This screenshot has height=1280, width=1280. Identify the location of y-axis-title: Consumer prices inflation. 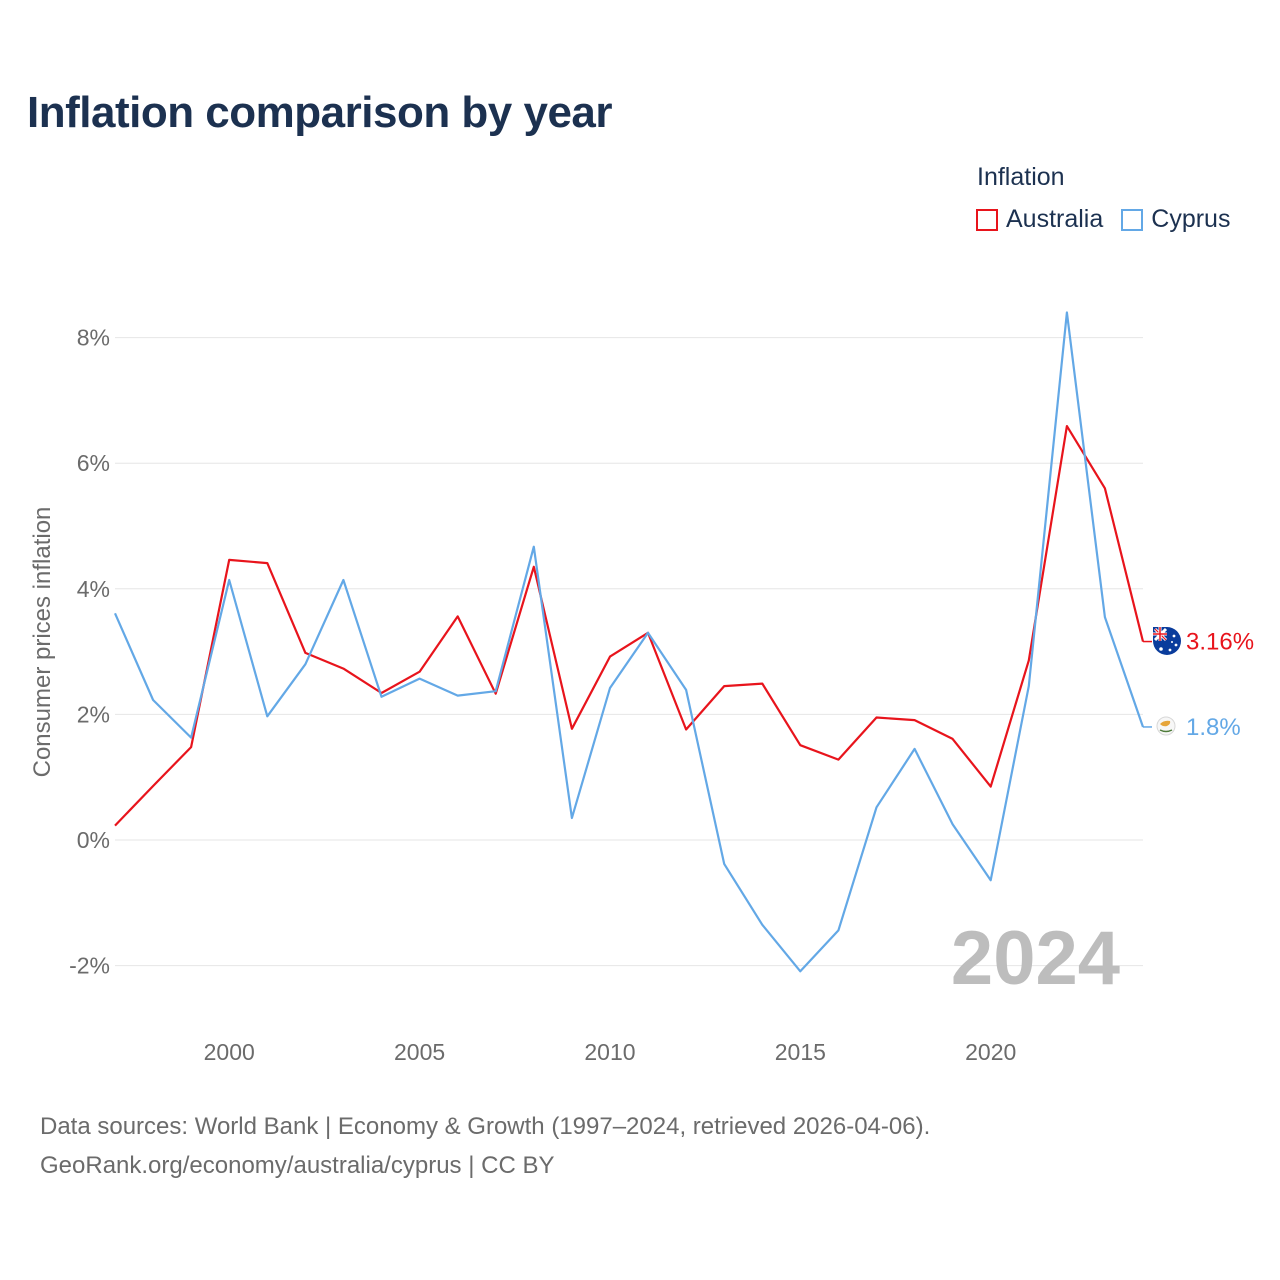
(42, 642).